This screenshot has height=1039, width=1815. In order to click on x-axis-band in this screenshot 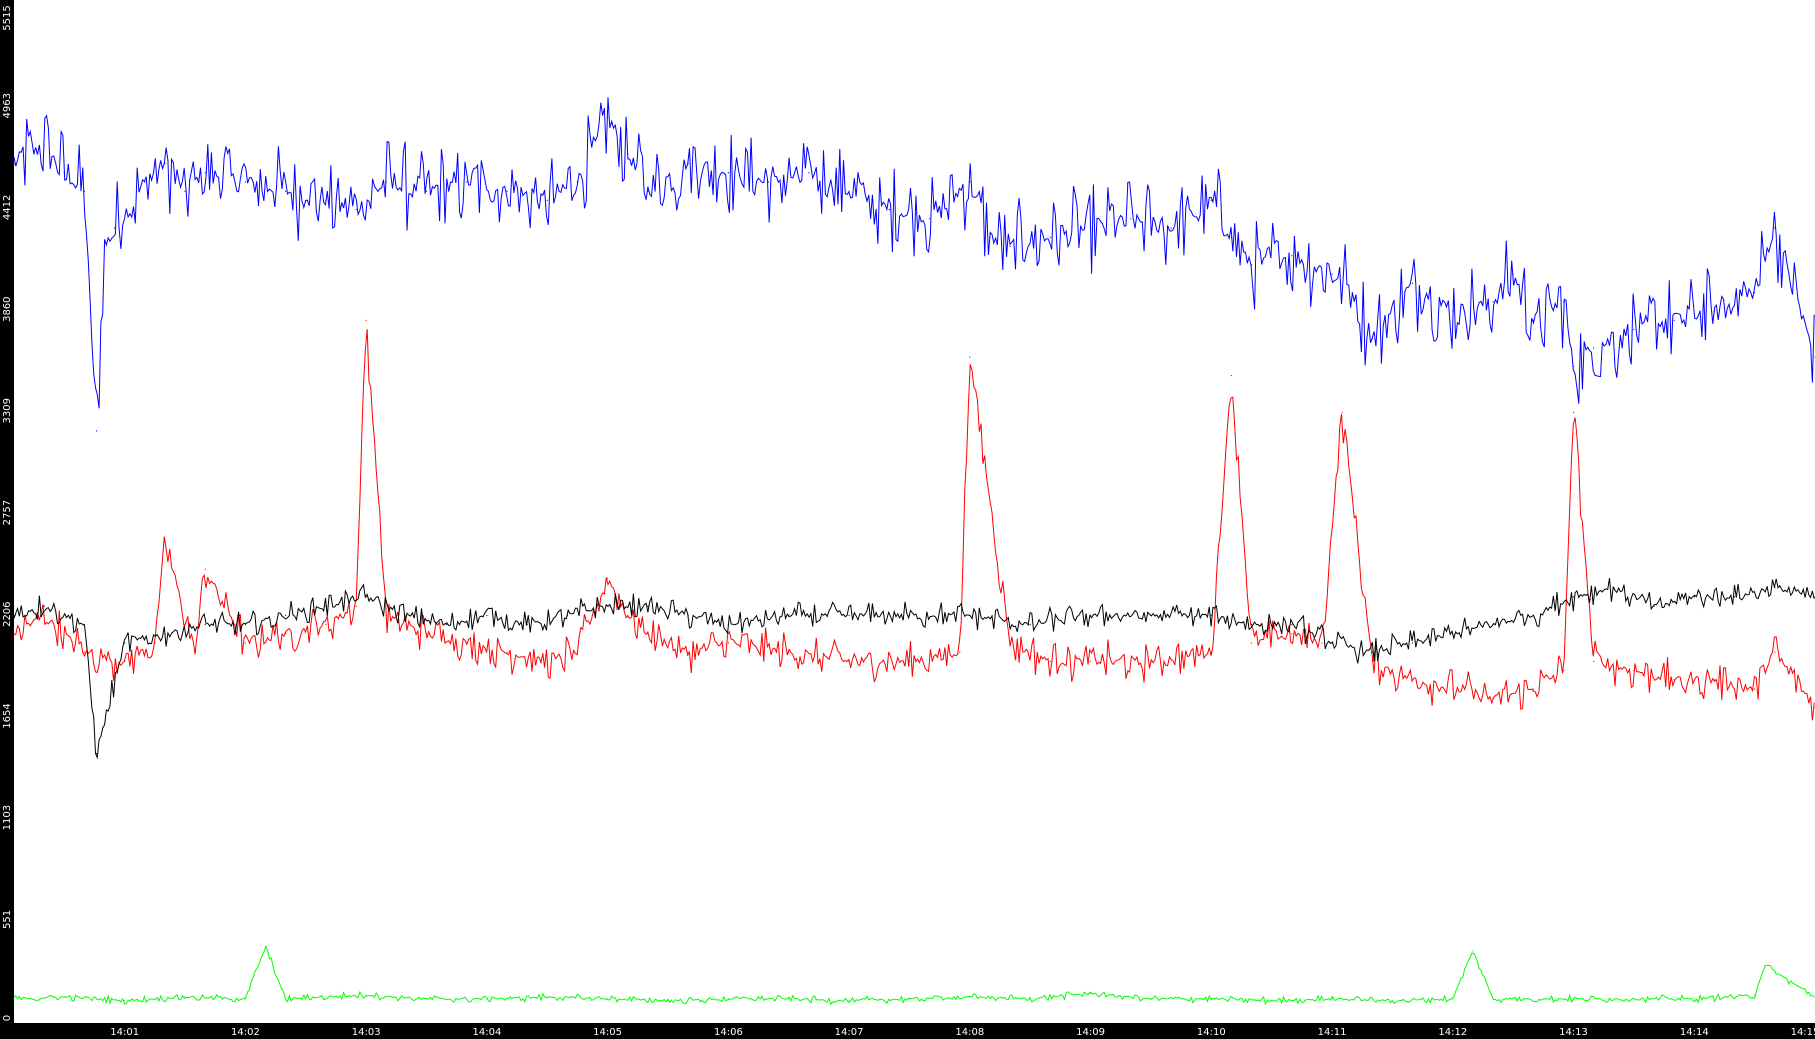, I will do `click(907, 1031)`.